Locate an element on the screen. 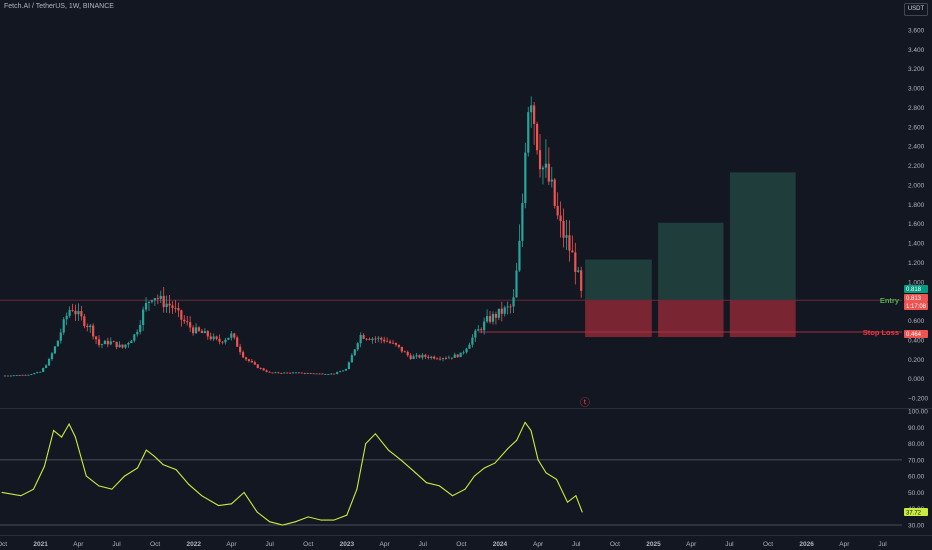 This screenshot has height=550, width=932. entry-label: Entry is located at coordinates (890, 300).